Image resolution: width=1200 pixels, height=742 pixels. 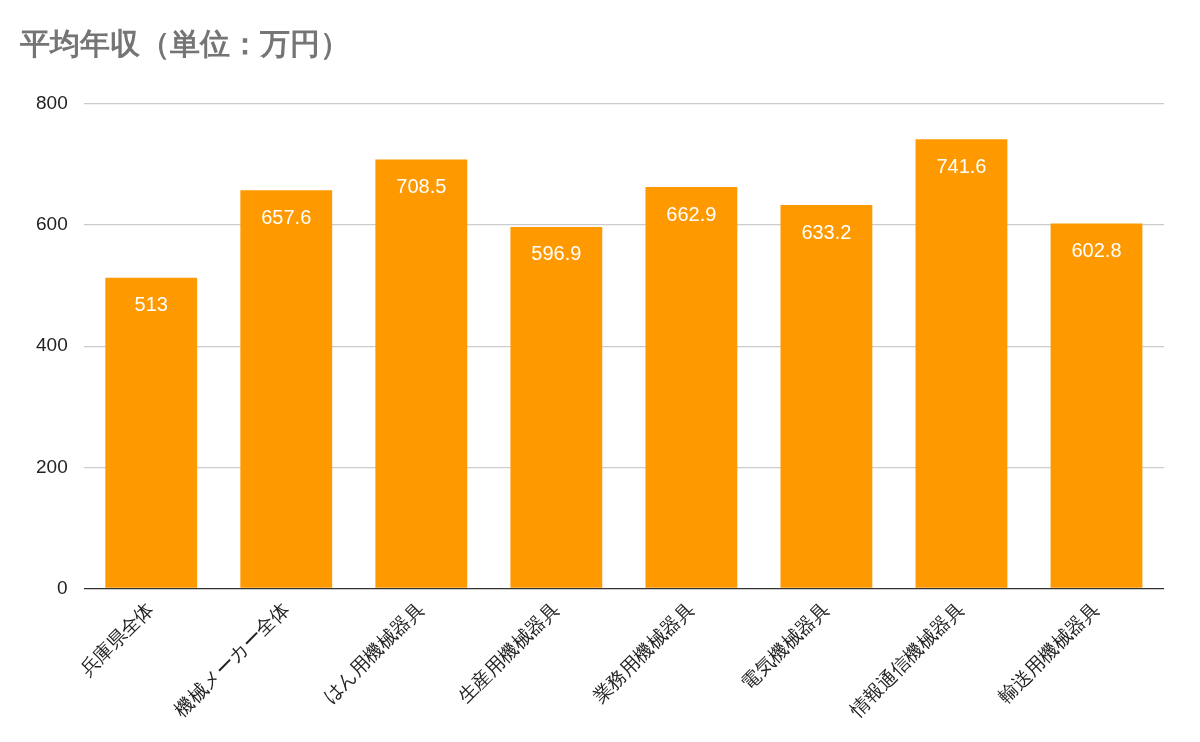 What do you see at coordinates (184, 44) in the screenshot?
I see `chart-title: 平均年収（単位：万円）` at bounding box center [184, 44].